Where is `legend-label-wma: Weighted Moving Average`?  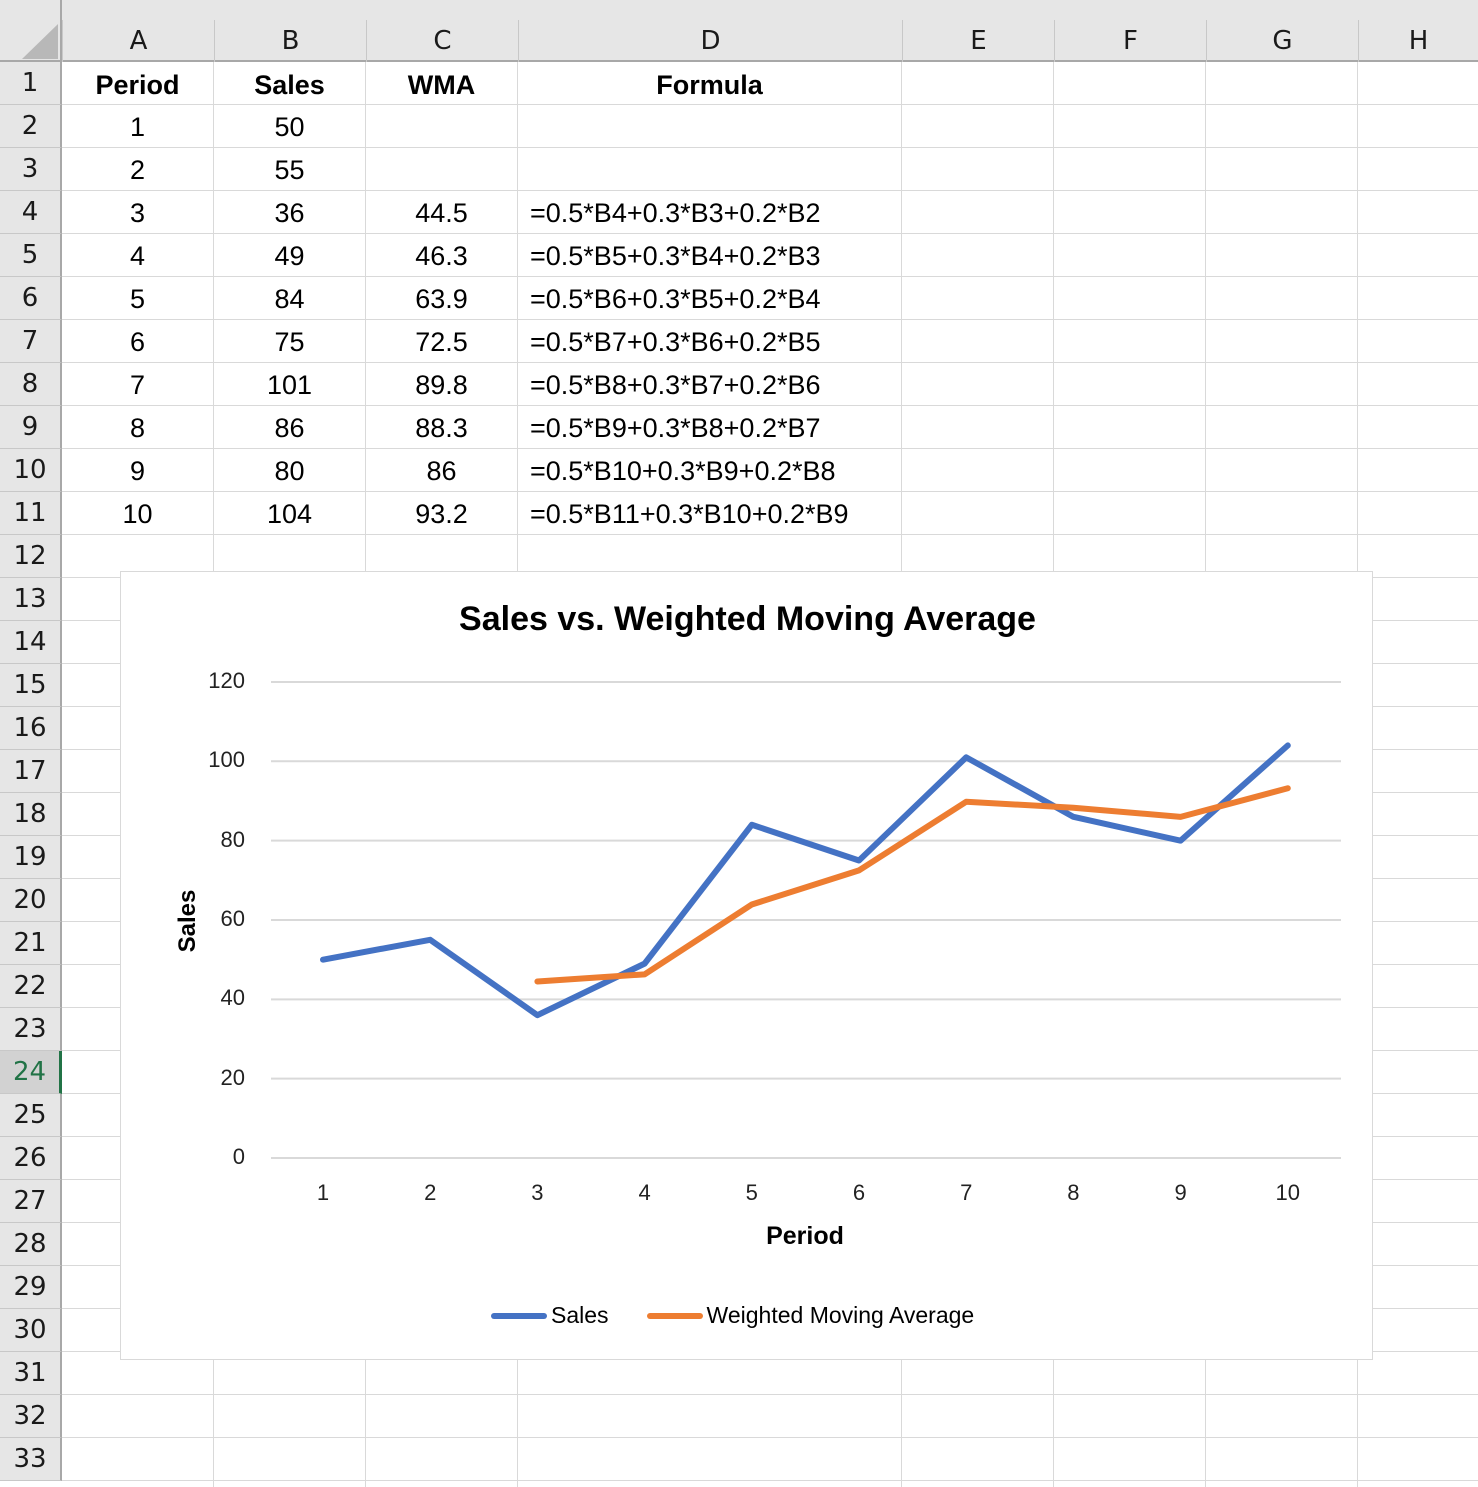 legend-label-wma: Weighted Moving Average is located at coordinates (840, 1315).